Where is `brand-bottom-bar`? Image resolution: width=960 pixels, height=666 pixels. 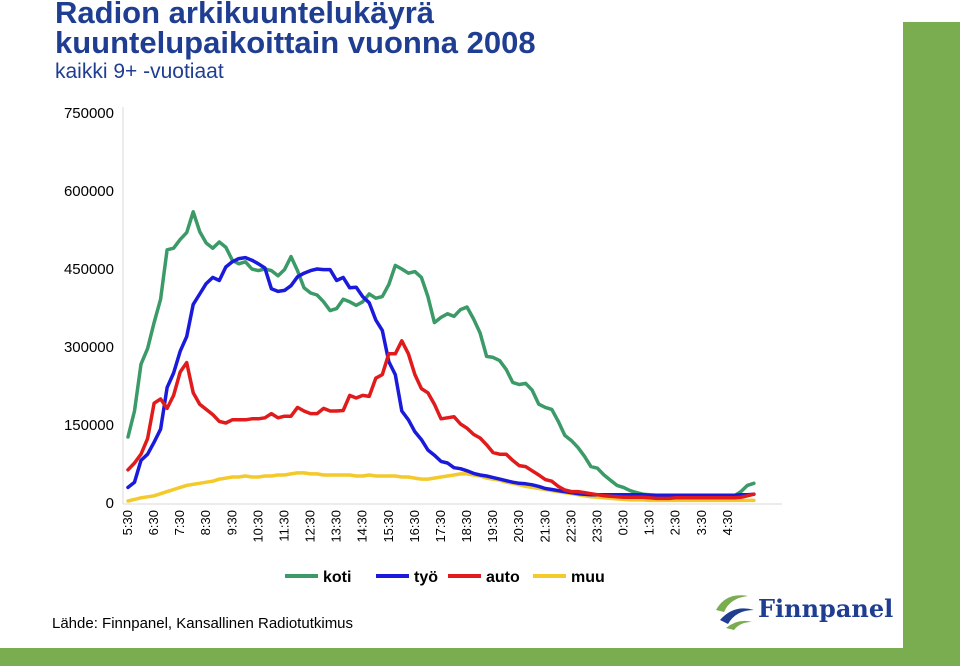
brand-bottom-bar is located at coordinates (480, 657).